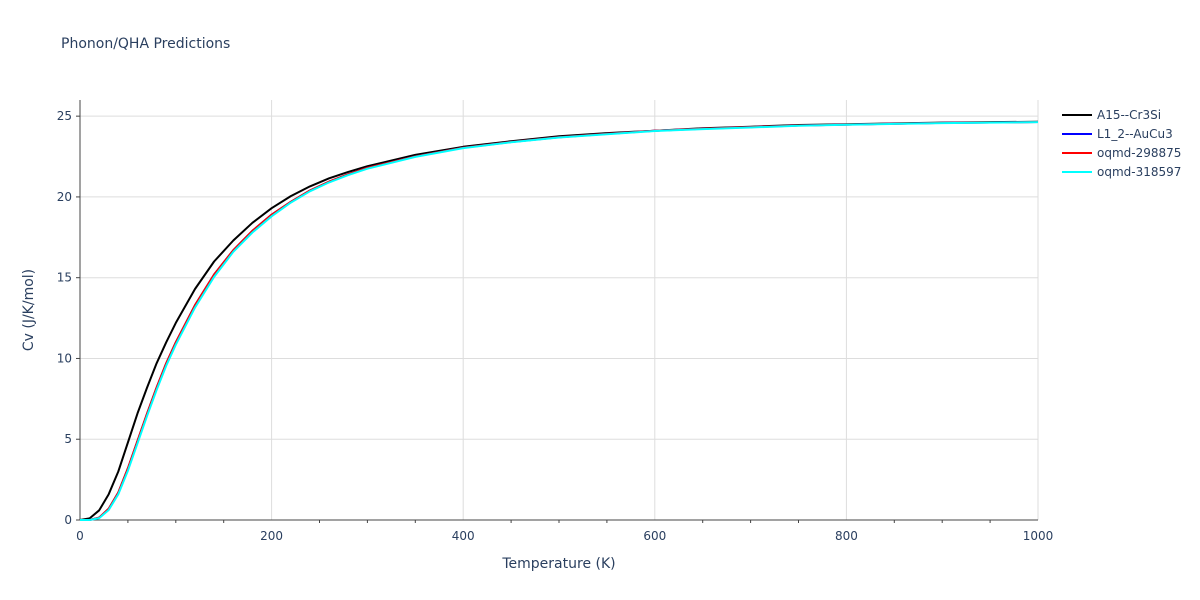 Image resolution: width=1200 pixels, height=600 pixels. What do you see at coordinates (558, 564) in the screenshot?
I see `x-axis-title: Temperature (K)` at bounding box center [558, 564].